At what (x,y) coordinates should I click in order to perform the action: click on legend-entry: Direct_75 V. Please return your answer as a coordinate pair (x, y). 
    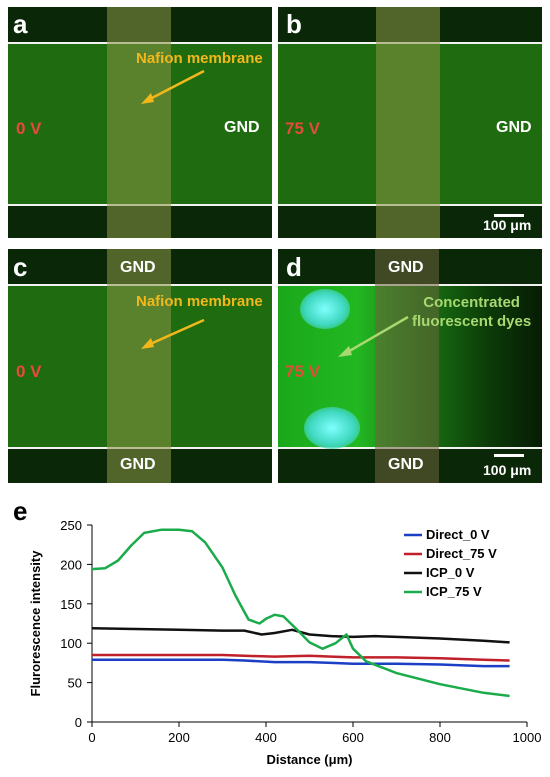
    Looking at the image, I should click on (461, 553).